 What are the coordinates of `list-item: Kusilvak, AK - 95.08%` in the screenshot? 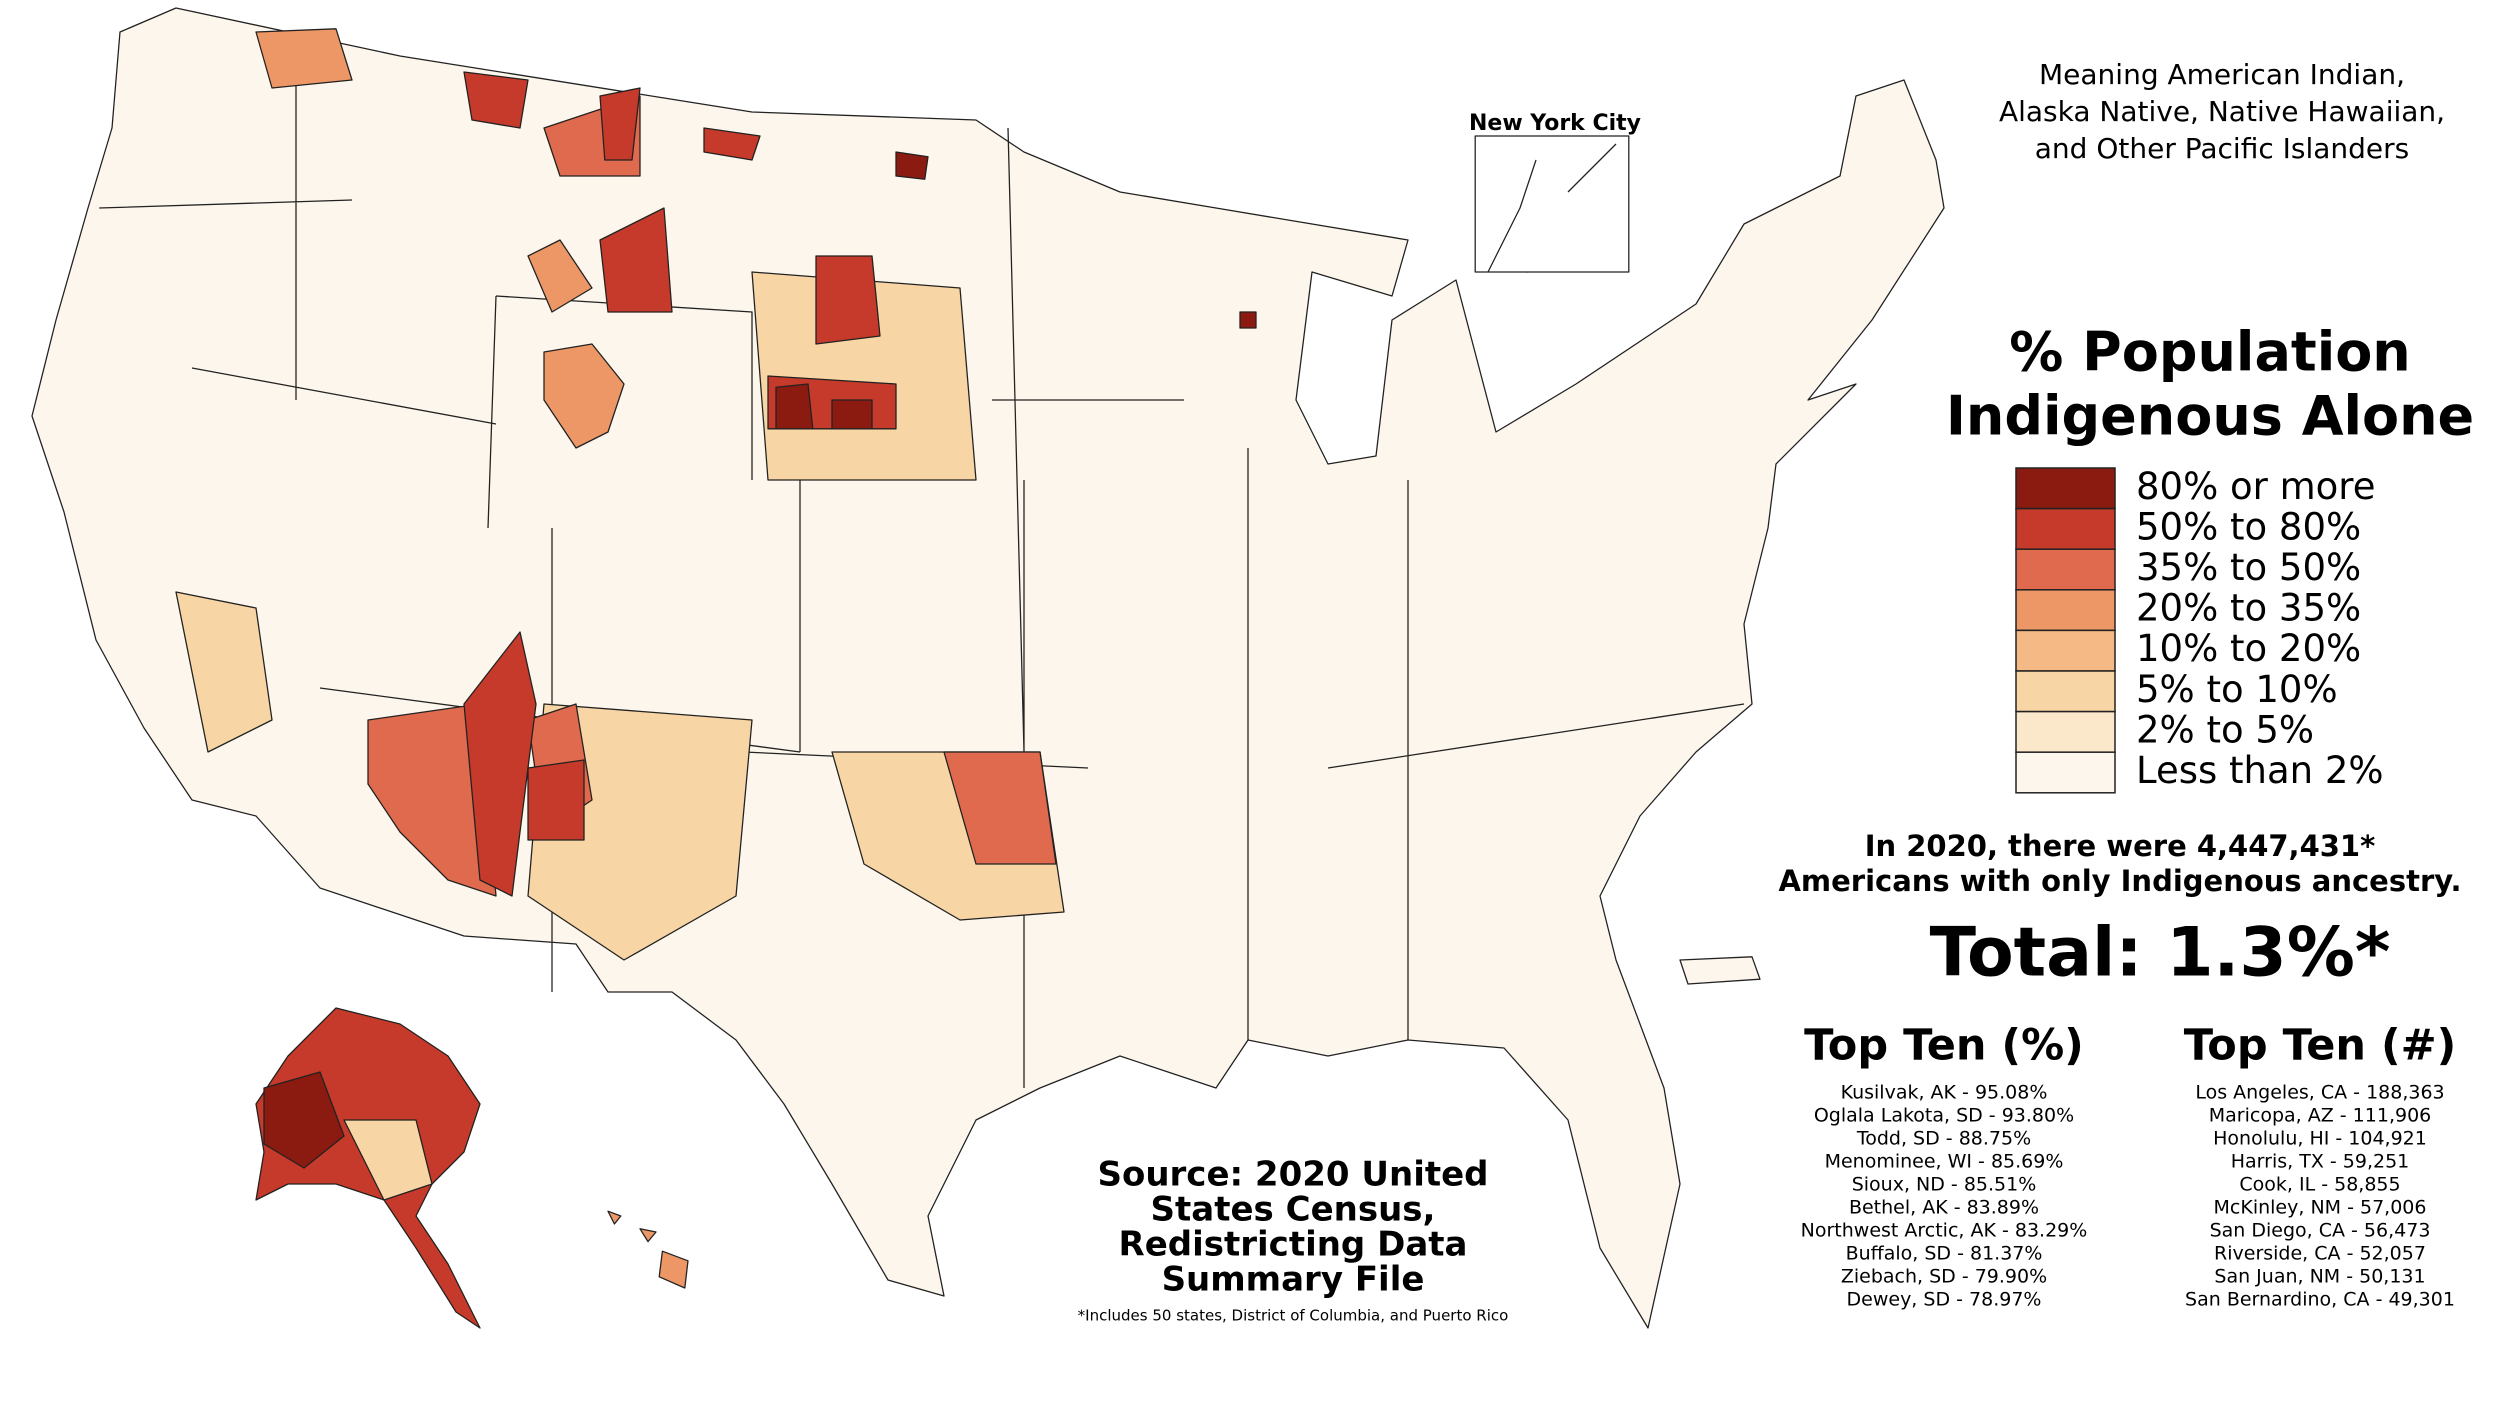 It's located at (1944, 1093).